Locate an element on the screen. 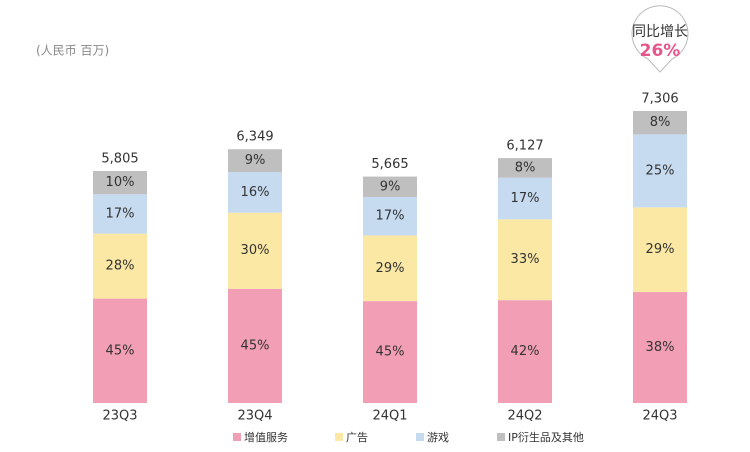 The image size is (750, 452). callout-value: 26% is located at coordinates (660, 51).